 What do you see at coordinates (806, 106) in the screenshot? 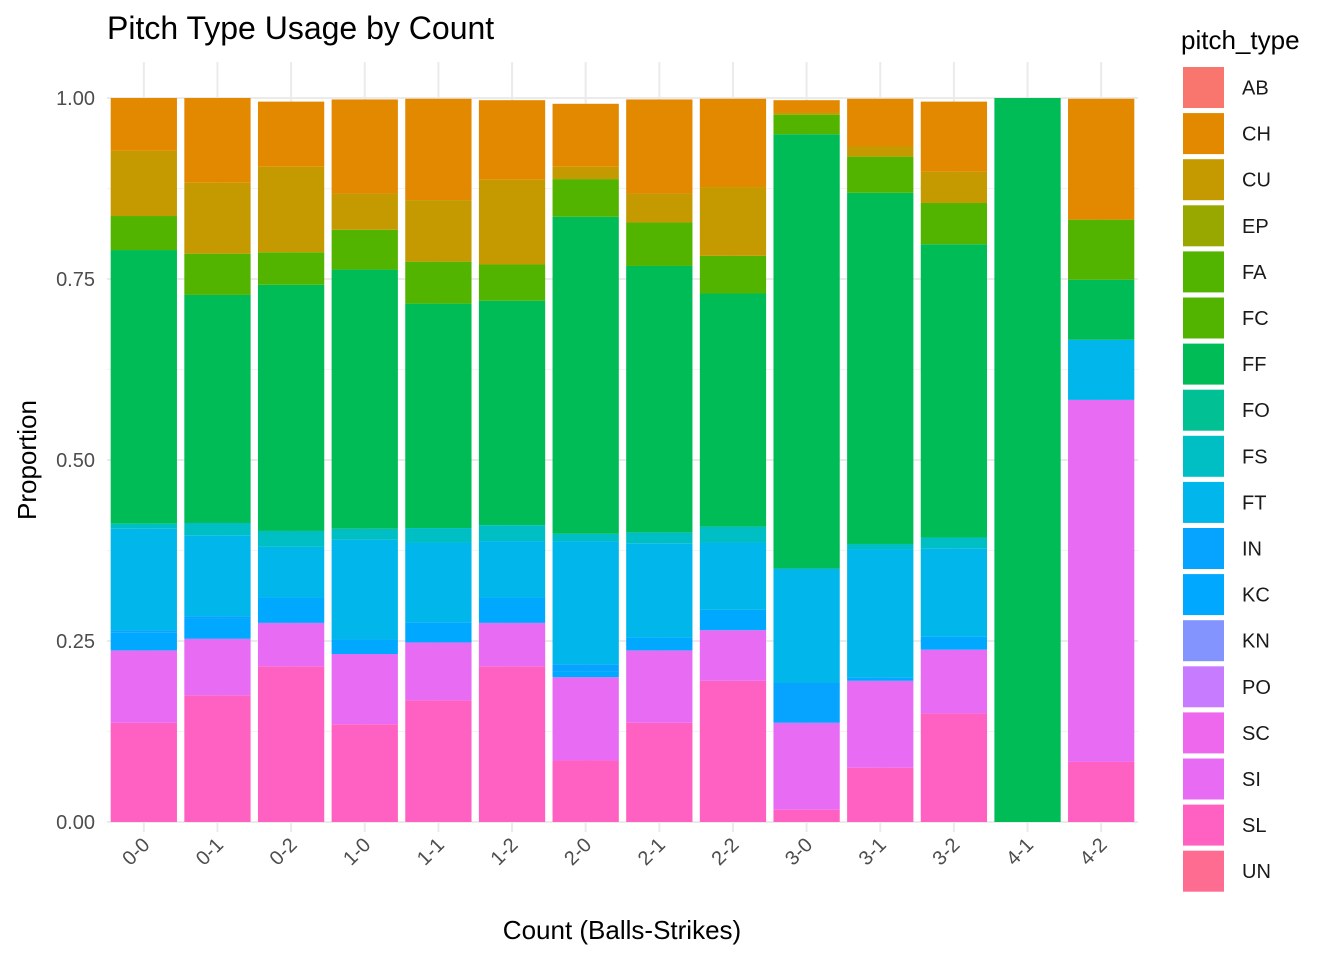
I see `bar-segment-3-0-CH` at bounding box center [806, 106].